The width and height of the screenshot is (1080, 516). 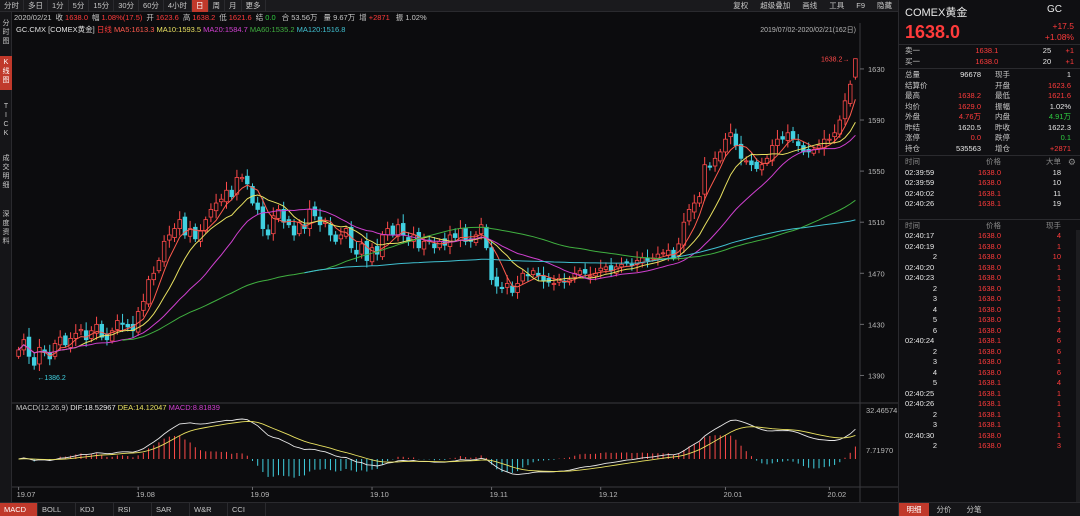 What do you see at coordinates (57, 509) in the screenshot?
I see `indicator-tab-boll: BOLL` at bounding box center [57, 509].